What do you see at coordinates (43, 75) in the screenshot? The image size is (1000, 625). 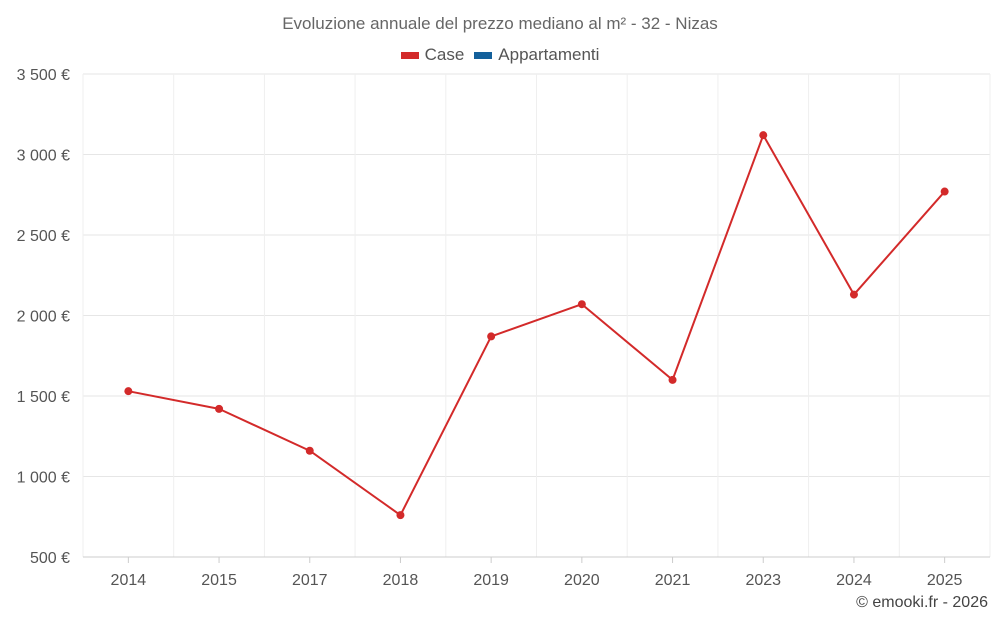 I see `y-tick-label: 3 500 €` at bounding box center [43, 75].